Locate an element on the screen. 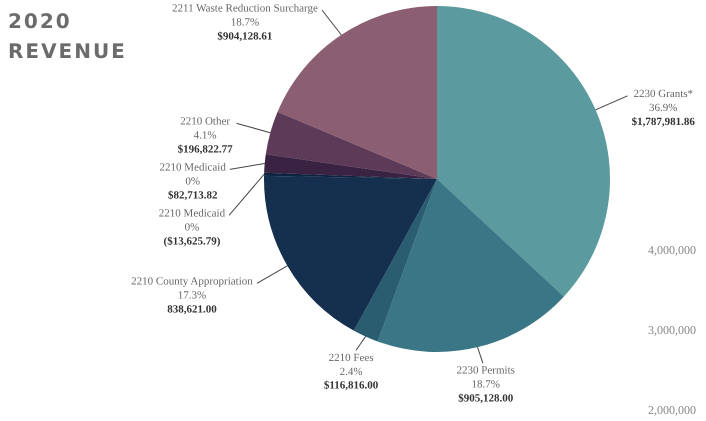  slice-label: 2210 County Appropriation is located at coordinates (192, 282).